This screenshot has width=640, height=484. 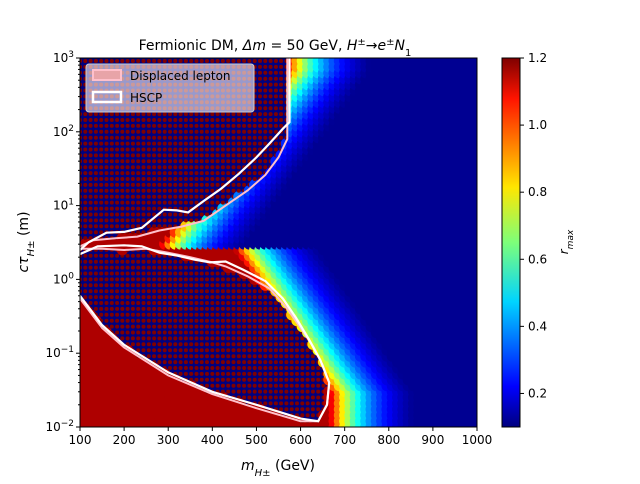 What do you see at coordinates (537, 58) in the screenshot?
I see `colorbar-tick-label: 1.2` at bounding box center [537, 58].